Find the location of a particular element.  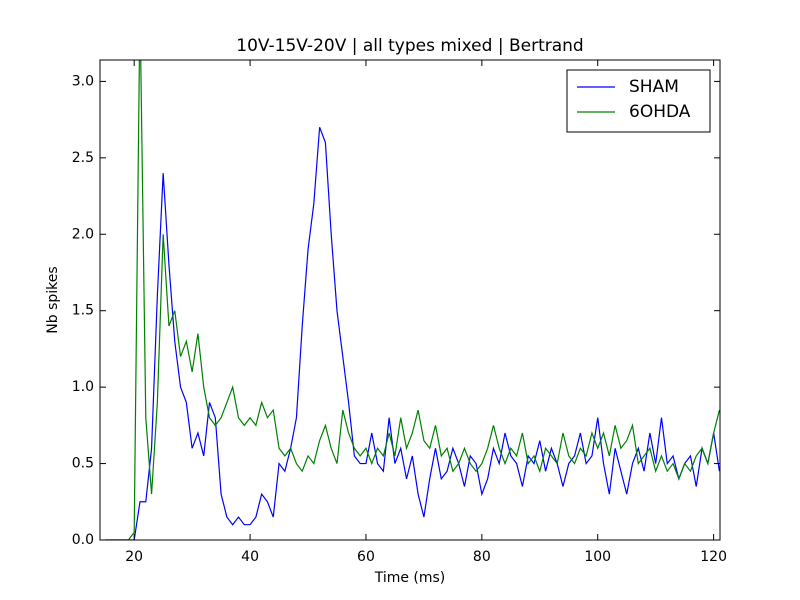

x-tick-label: 120 is located at coordinates (713, 557).